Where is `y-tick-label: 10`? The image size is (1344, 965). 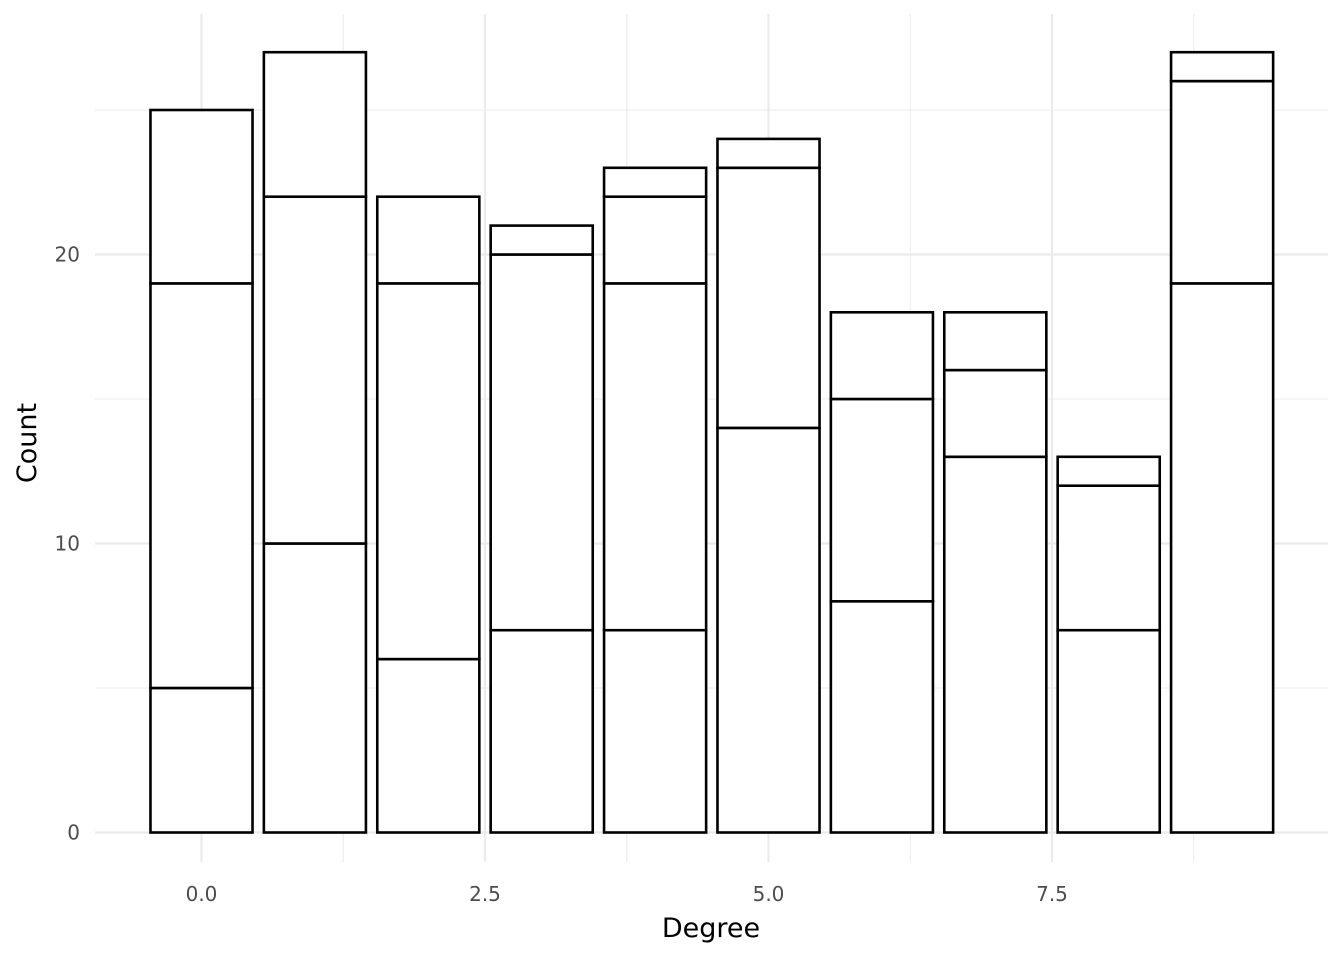 y-tick-label: 10 is located at coordinates (67, 544).